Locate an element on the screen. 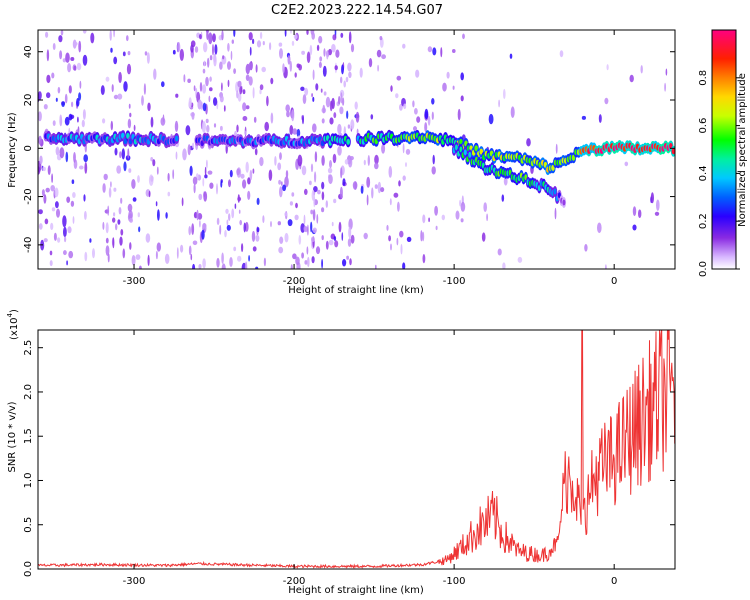 The height and width of the screenshot is (600, 750). lower-track-point is located at coordinates (564, 202).